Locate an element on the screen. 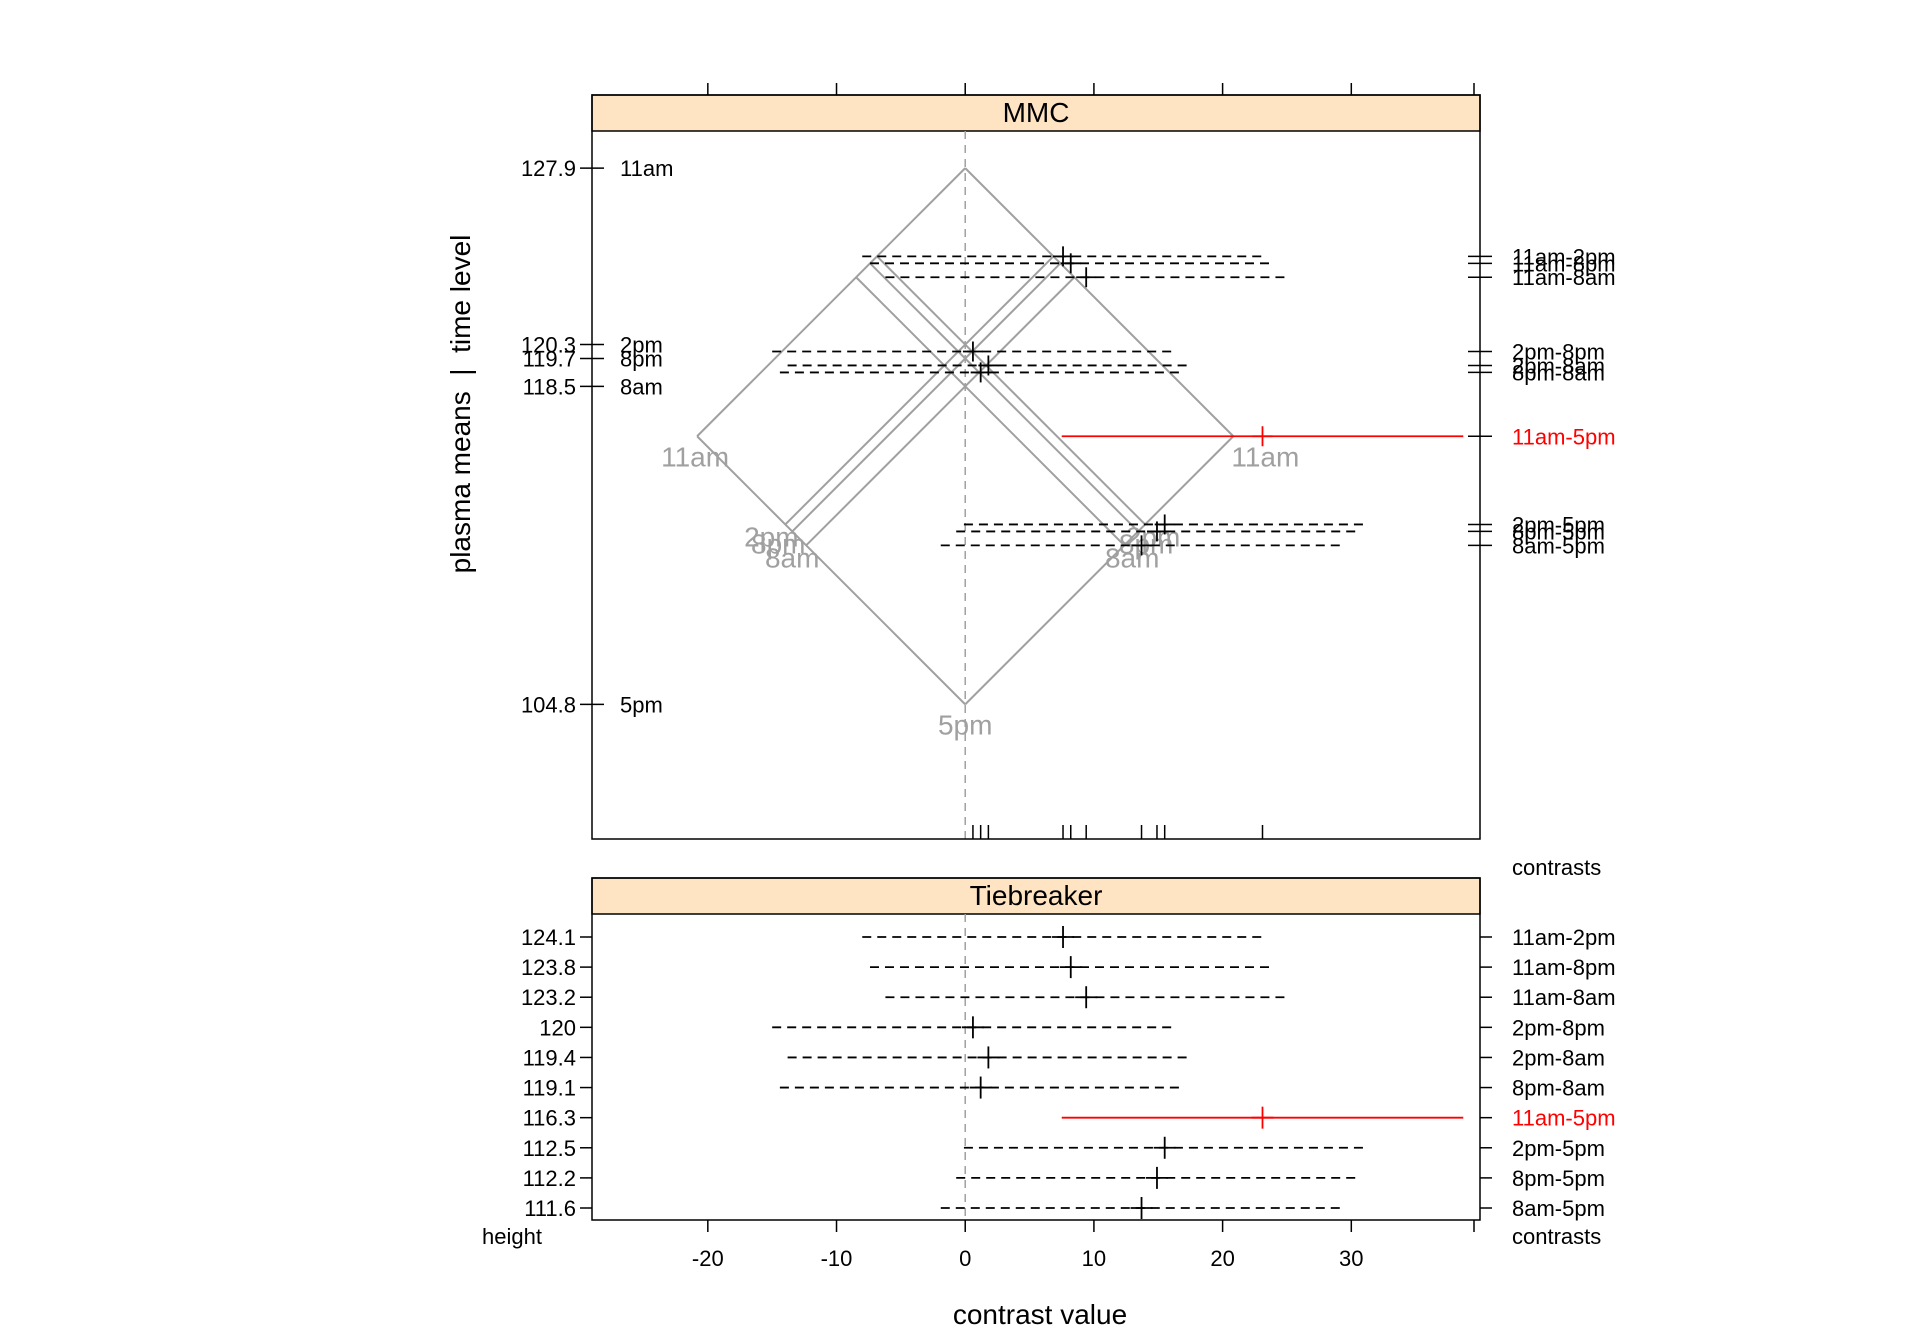 This screenshot has height=1344, width=1920. x-tick-label-5: 30 is located at coordinates (1351, 1258).